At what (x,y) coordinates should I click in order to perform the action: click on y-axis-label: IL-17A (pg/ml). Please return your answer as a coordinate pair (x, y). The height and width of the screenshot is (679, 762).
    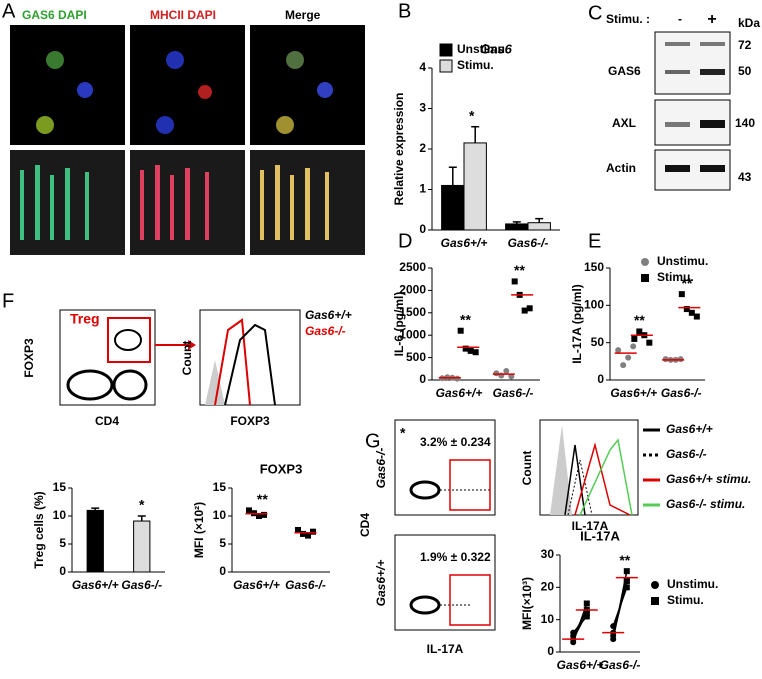
    Looking at the image, I should click on (577, 324).